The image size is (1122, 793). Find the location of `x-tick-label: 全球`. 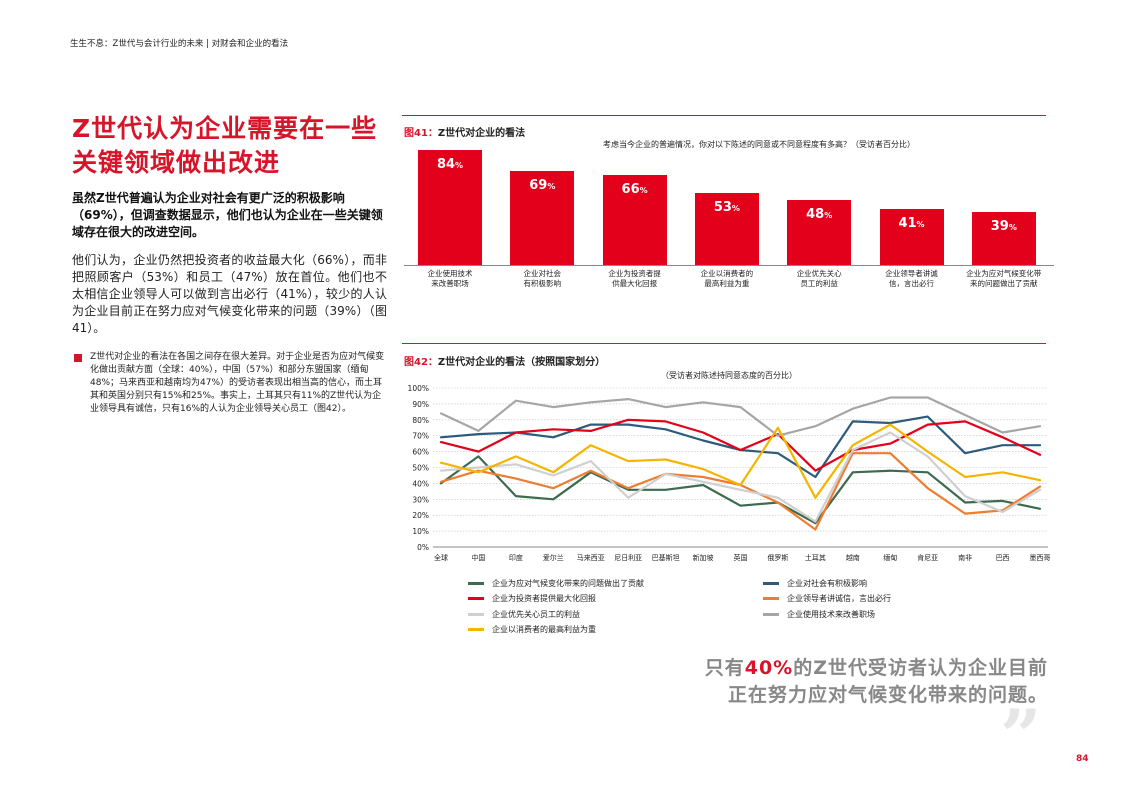

x-tick-label: 全球 is located at coordinates (441, 557).